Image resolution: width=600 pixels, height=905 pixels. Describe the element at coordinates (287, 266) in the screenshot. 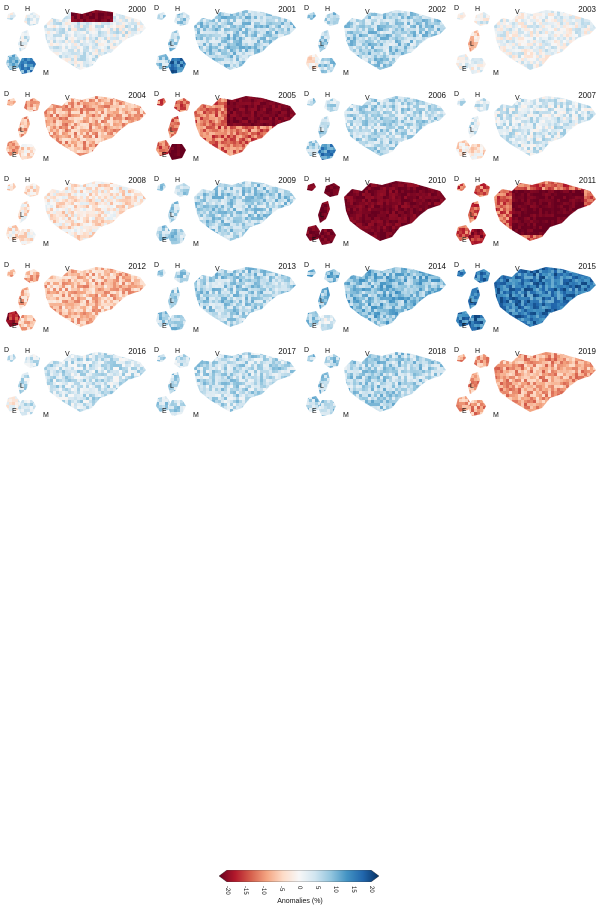

I see `panel-year-label: 2013` at that location.